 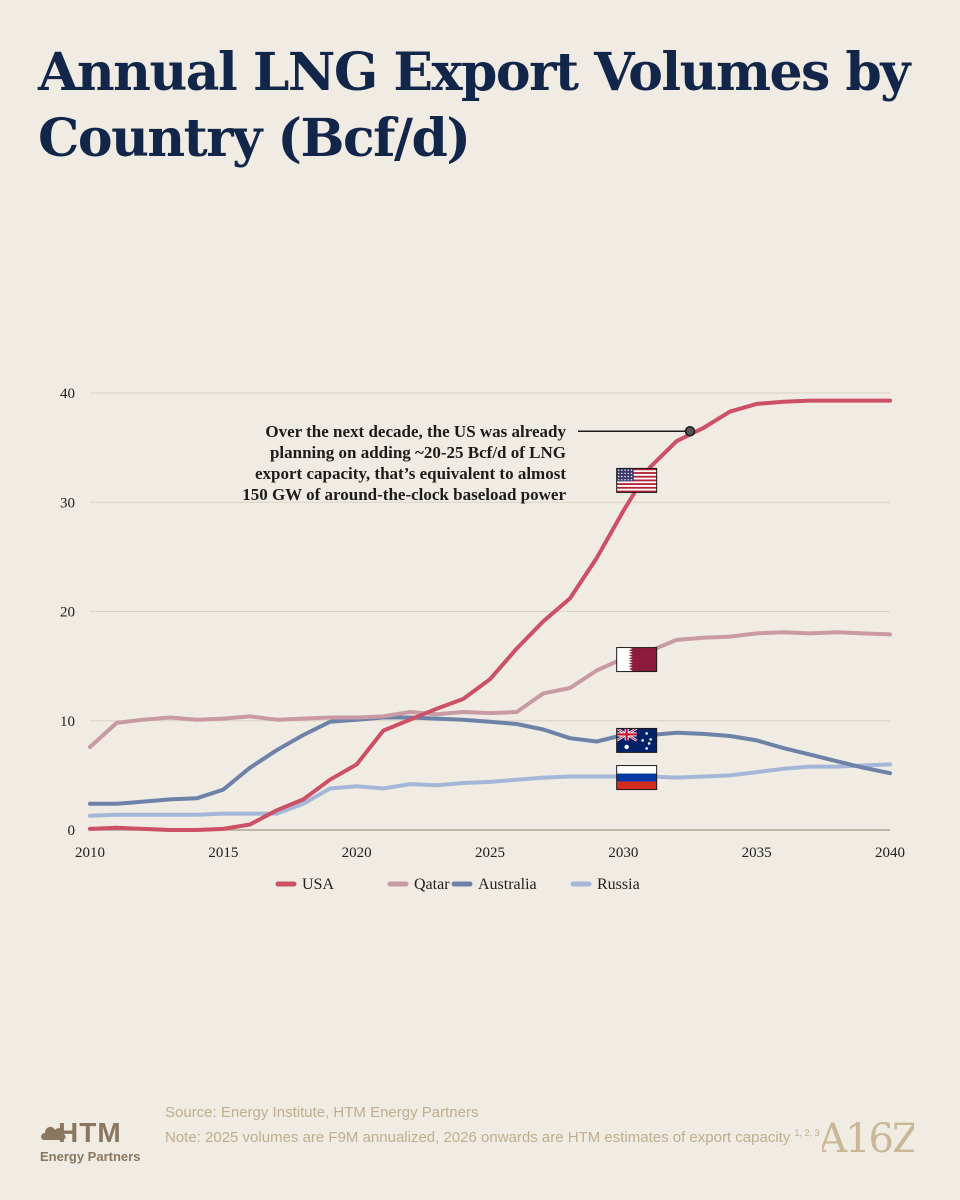 What do you see at coordinates (637, 778) in the screenshot?
I see `flag-russia-icon` at bounding box center [637, 778].